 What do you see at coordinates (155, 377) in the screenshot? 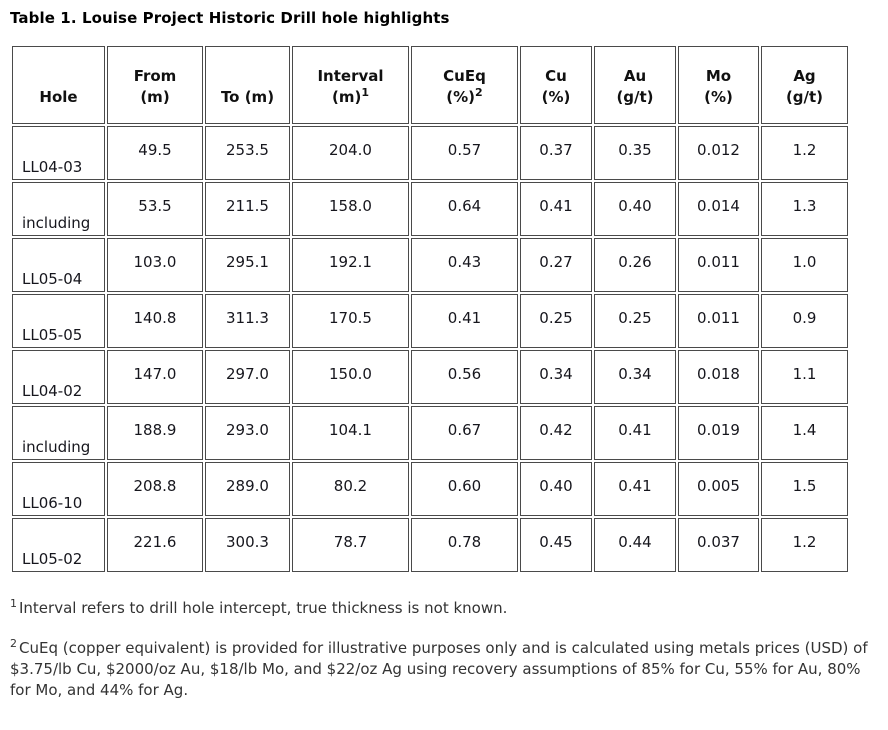
I see `data-cell-from: 147.0` at bounding box center [155, 377].